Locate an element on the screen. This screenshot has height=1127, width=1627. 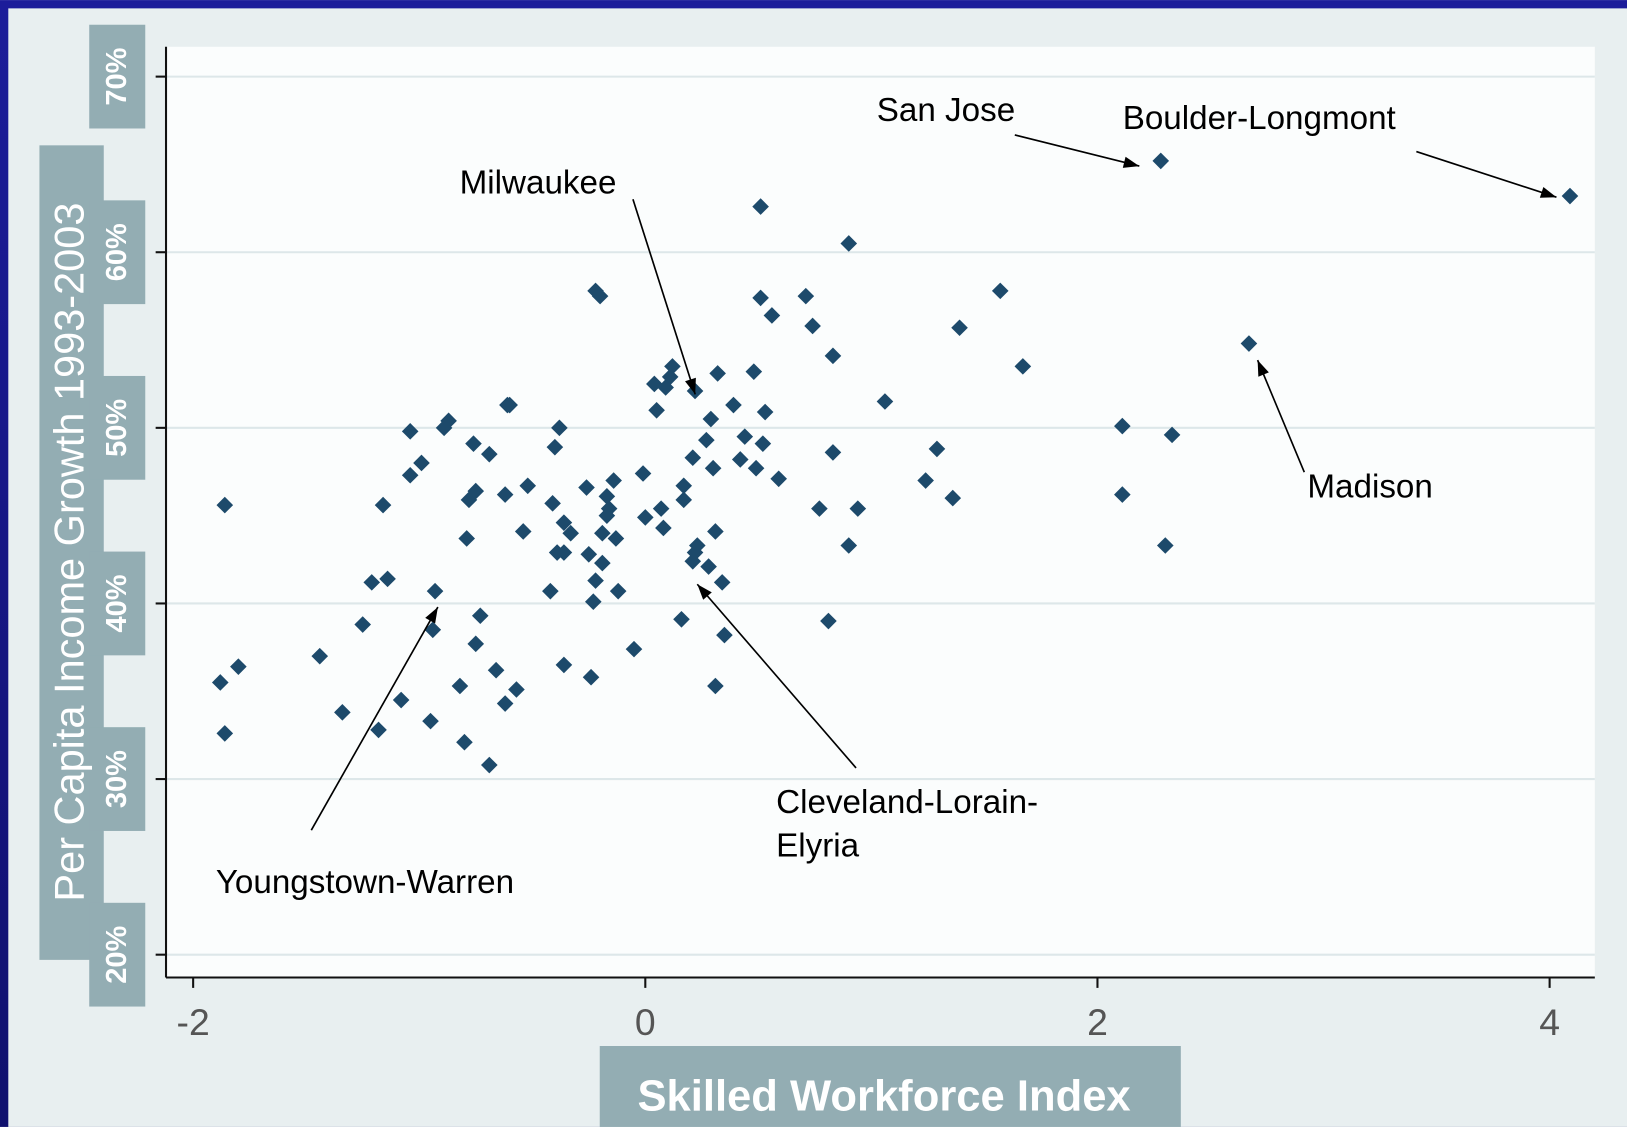
y-tick-label: 60% is located at coordinates (117, 252).